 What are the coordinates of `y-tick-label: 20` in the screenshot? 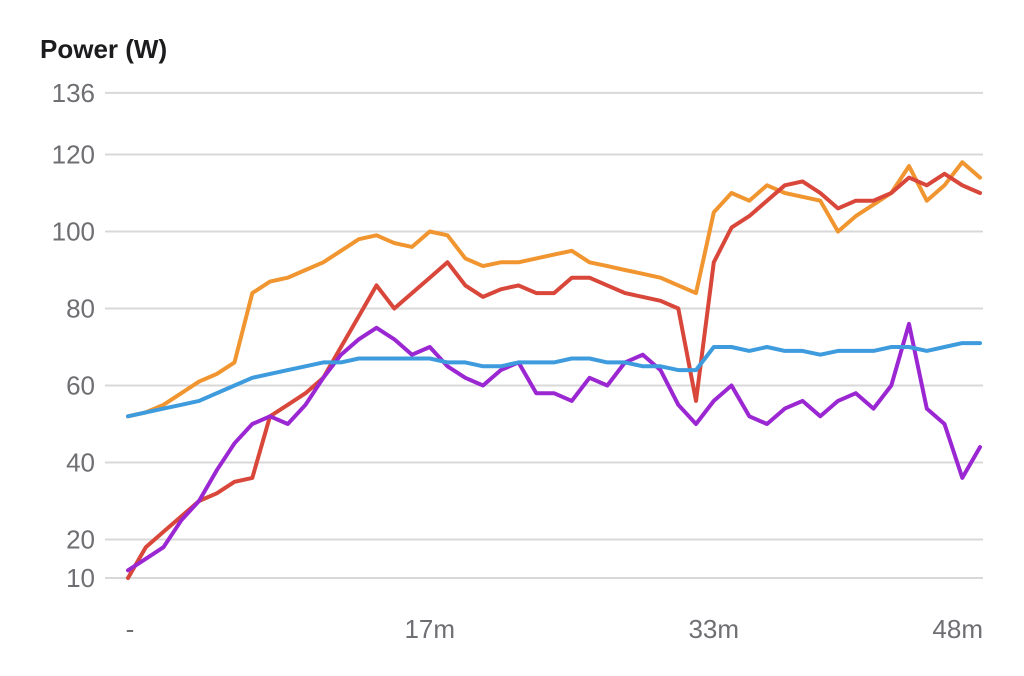 It's located at (80, 540).